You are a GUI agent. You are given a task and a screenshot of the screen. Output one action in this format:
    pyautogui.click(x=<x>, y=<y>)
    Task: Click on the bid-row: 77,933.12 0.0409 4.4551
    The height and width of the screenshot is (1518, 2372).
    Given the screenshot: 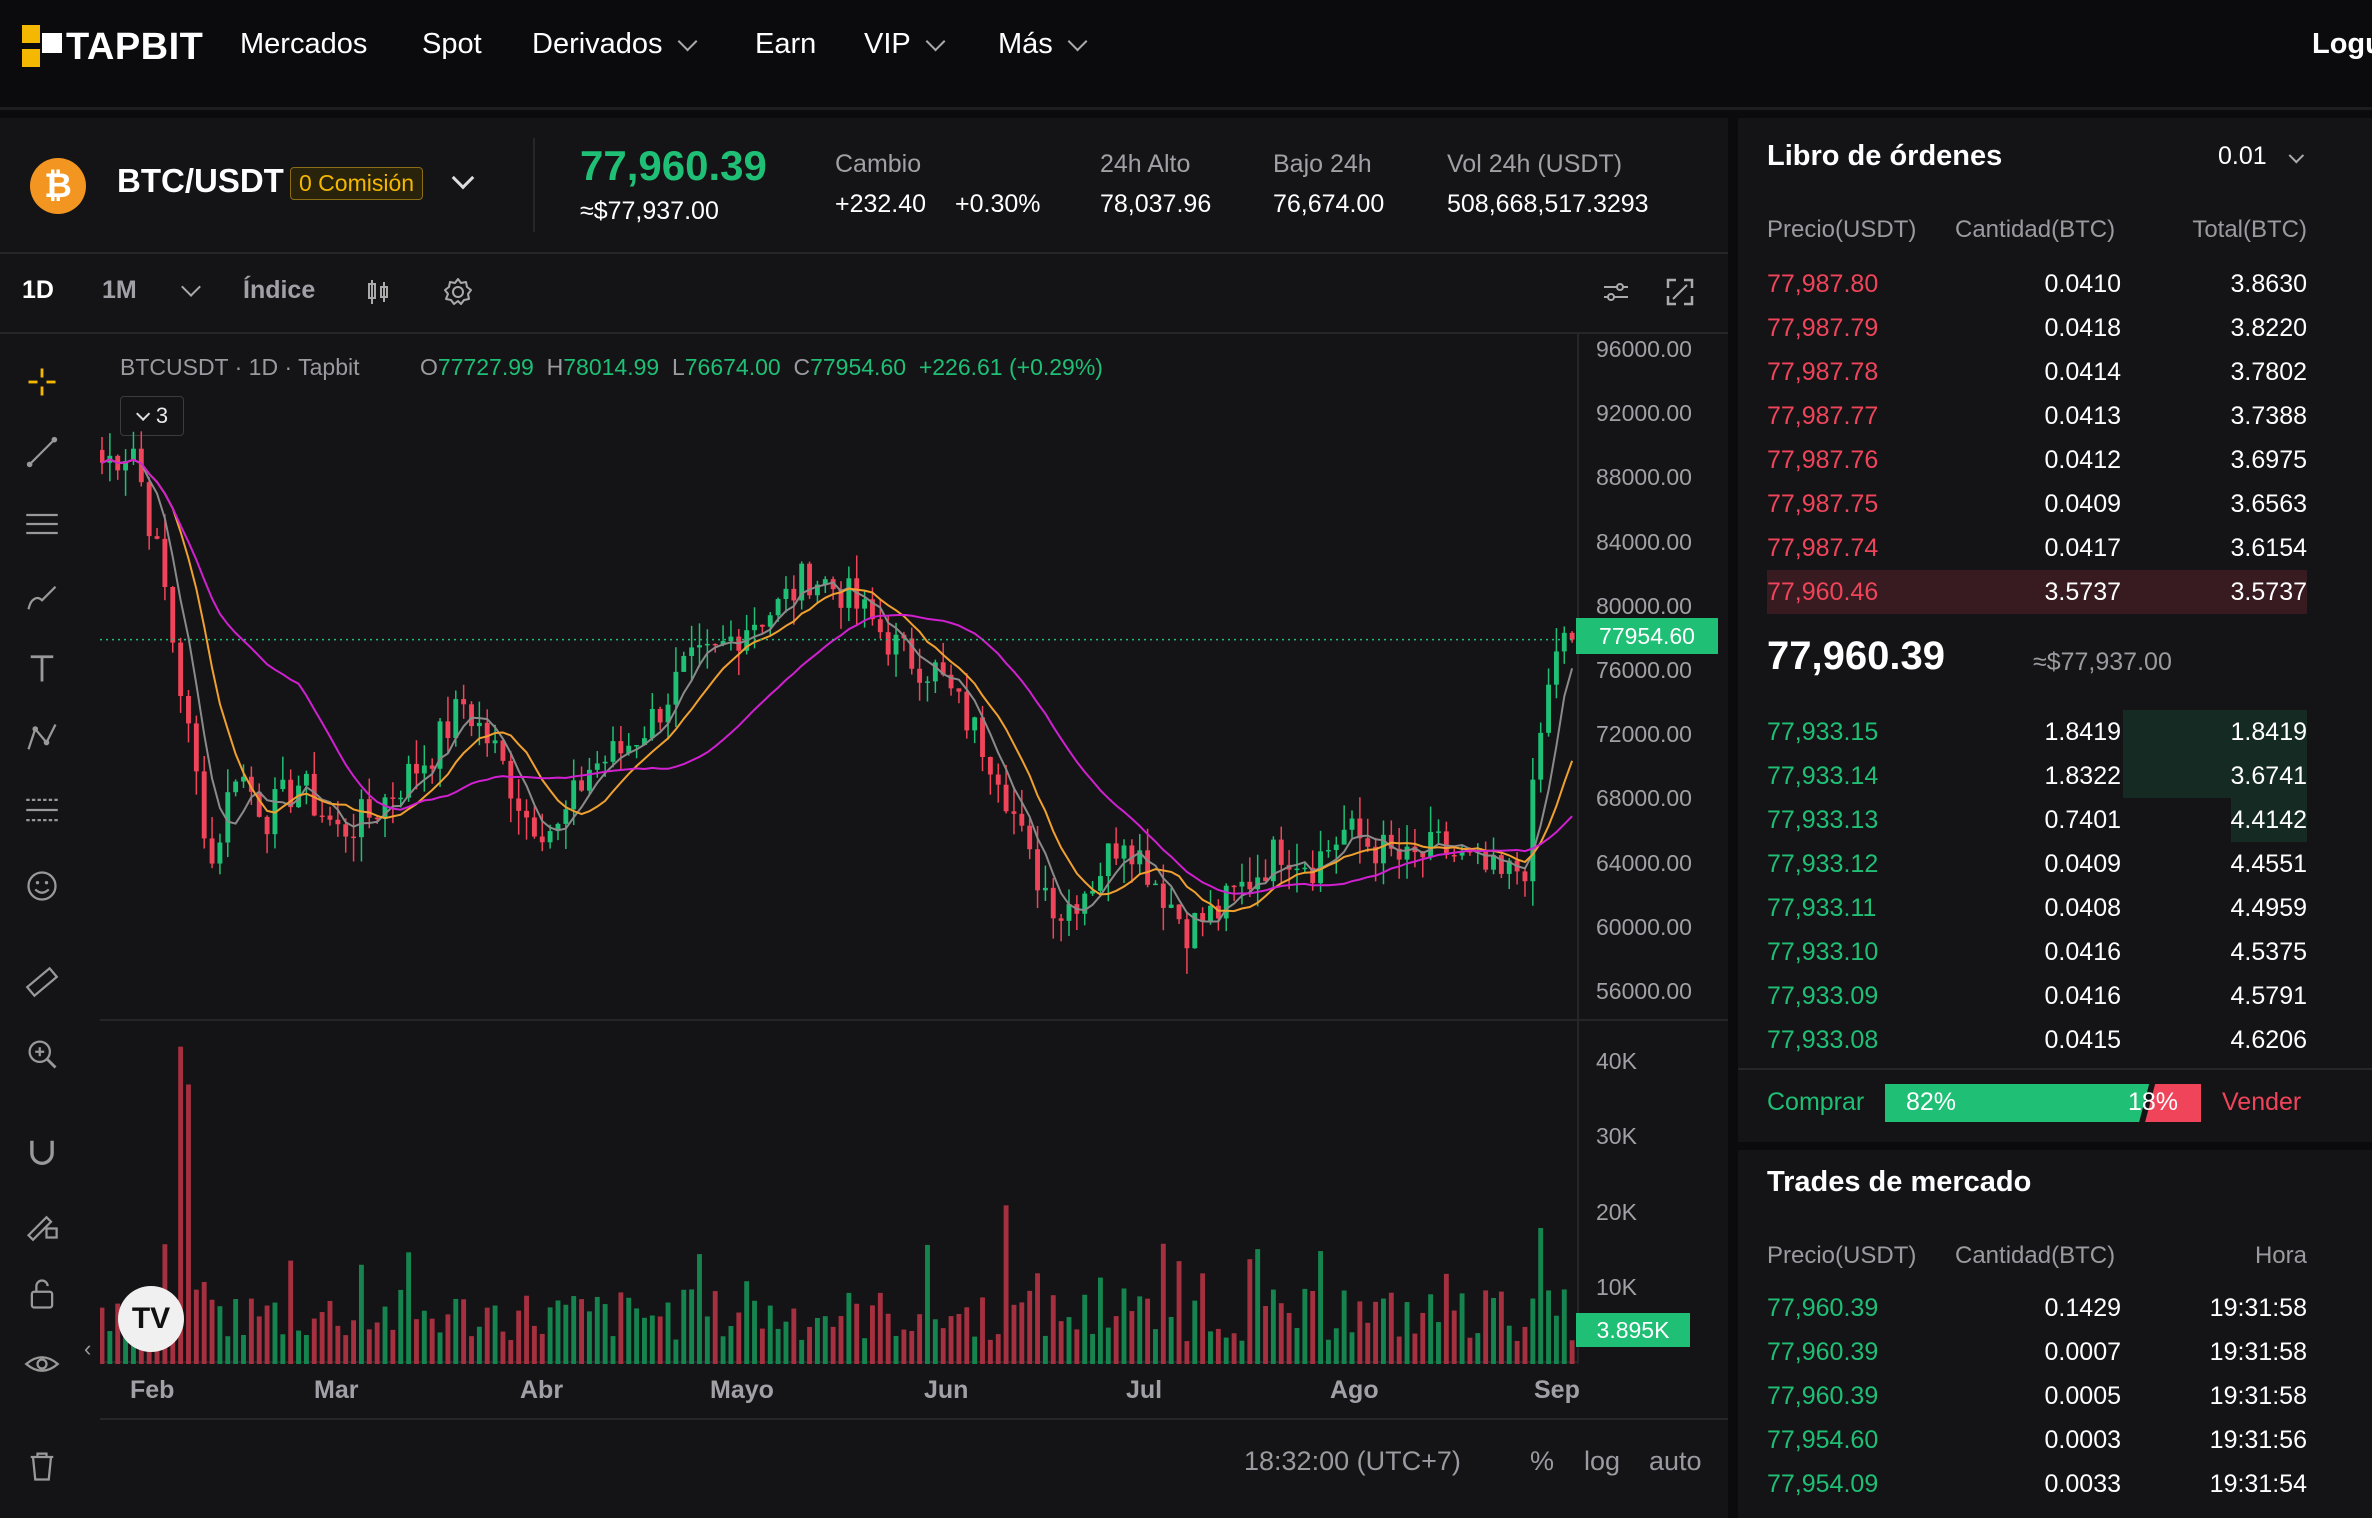 What is the action you would take?
    pyautogui.click(x=2037, y=864)
    